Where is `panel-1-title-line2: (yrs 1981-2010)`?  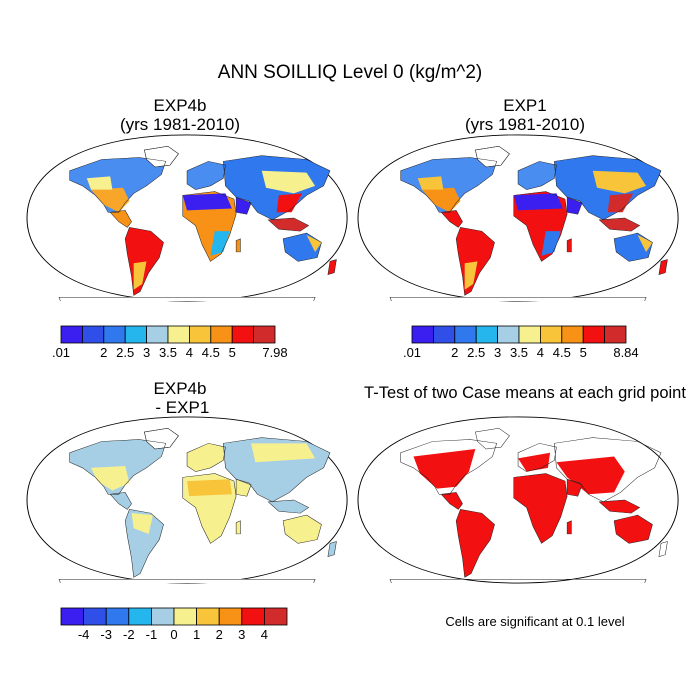 panel-1-title-line2: (yrs 1981-2010) is located at coordinates (179, 124).